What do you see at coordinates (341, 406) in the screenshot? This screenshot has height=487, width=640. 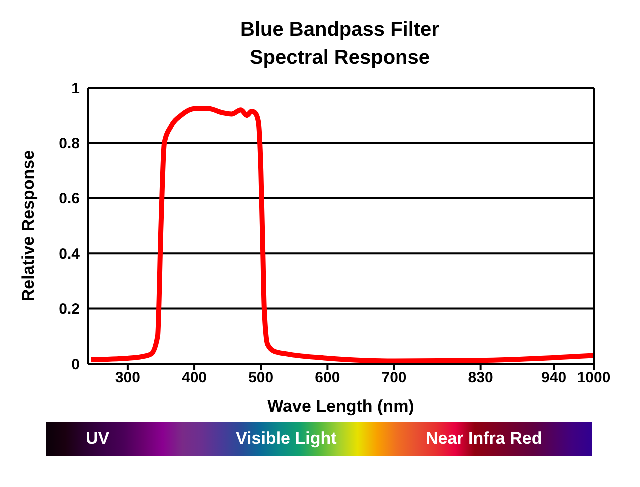 I see `x-axis-title: Wave Length (nm)` at bounding box center [341, 406].